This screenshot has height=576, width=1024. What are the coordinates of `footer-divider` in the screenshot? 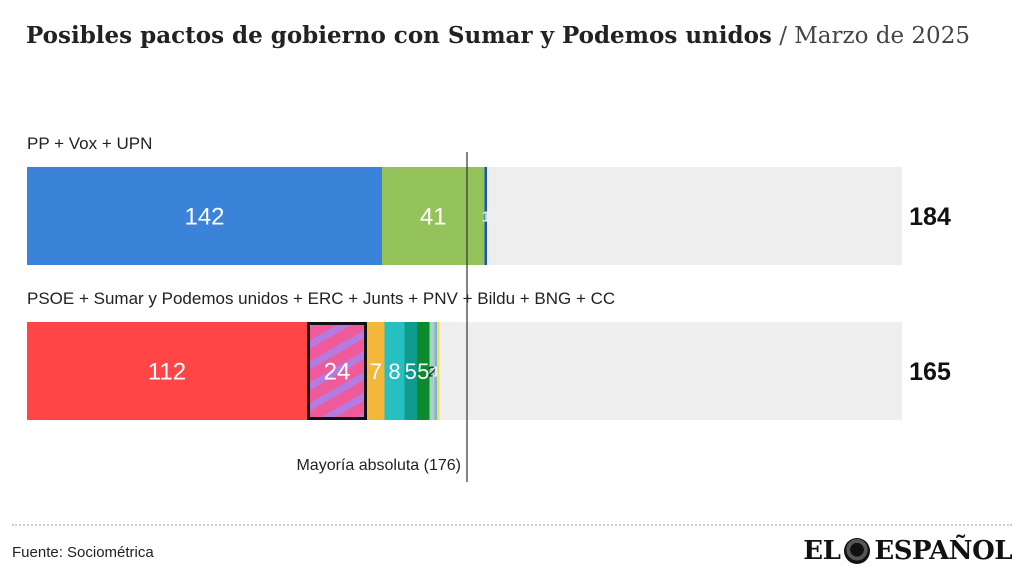 It's located at (512, 525).